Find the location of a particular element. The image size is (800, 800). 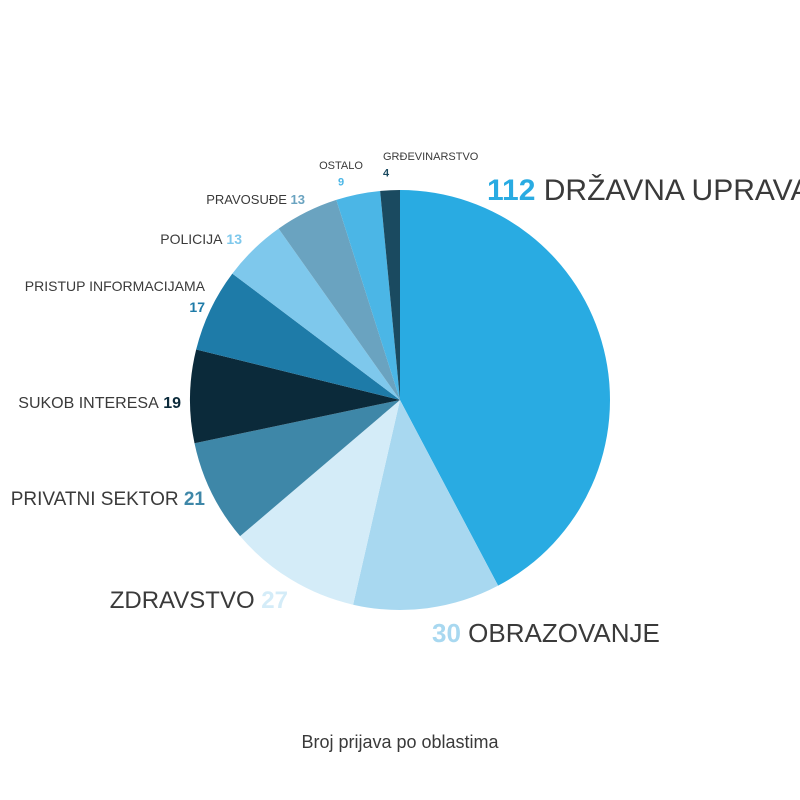

label-name: GRĐEVINARSTVO is located at coordinates (431, 157).